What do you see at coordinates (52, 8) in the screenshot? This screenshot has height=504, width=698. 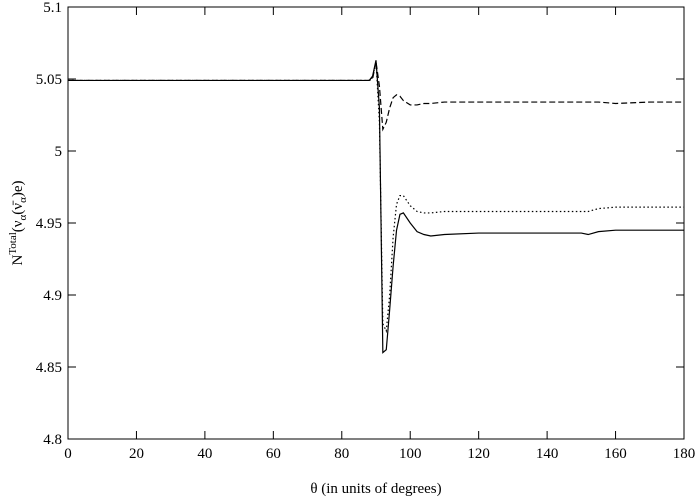 I see `y-tick-label: 5.1` at bounding box center [52, 8].